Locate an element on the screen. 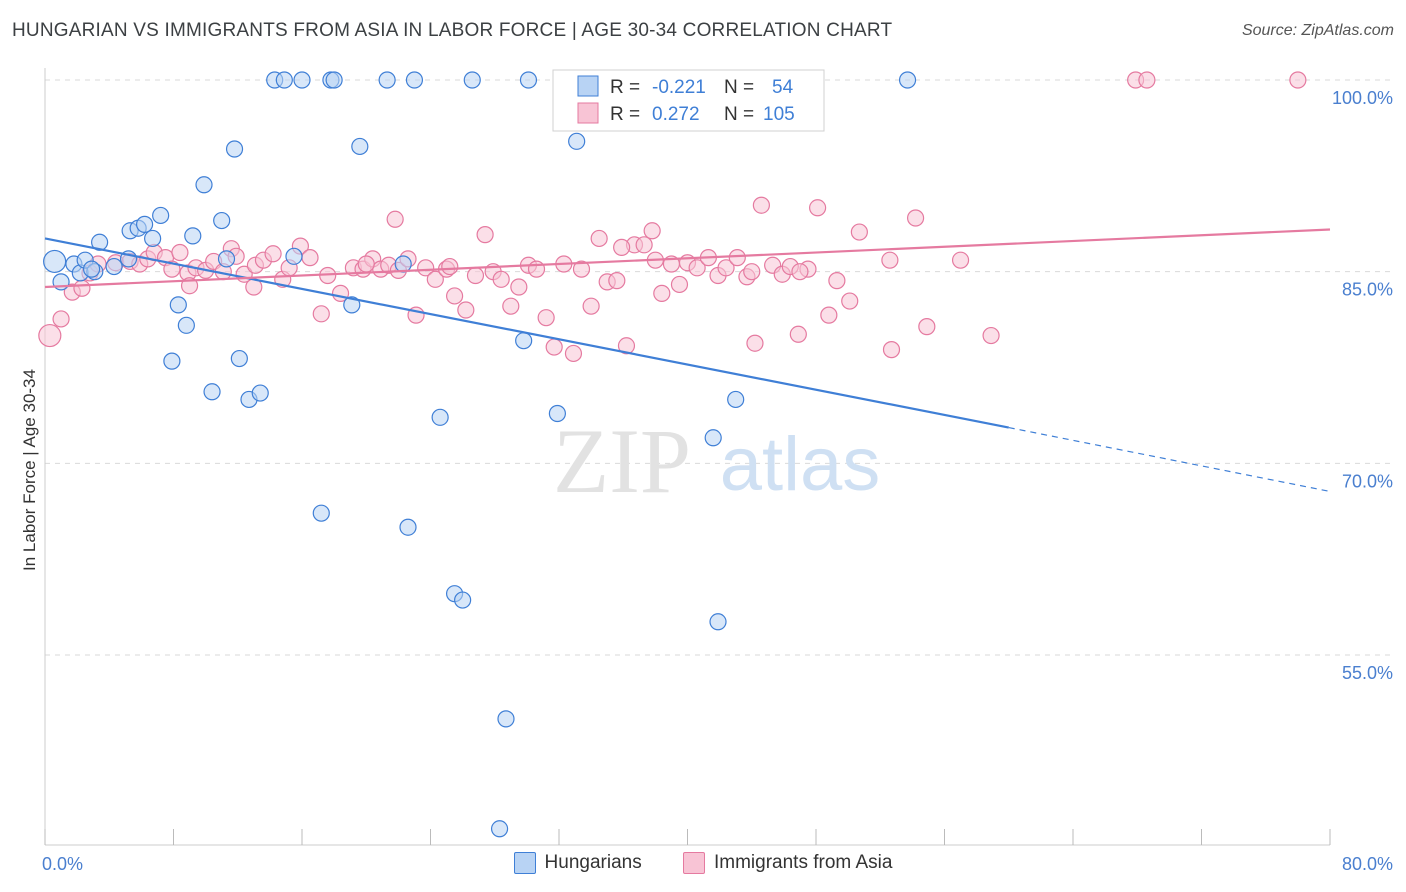 This screenshot has height=892, width=1406. x-tick-label-max: 80.0% is located at coordinates (1367, 864).